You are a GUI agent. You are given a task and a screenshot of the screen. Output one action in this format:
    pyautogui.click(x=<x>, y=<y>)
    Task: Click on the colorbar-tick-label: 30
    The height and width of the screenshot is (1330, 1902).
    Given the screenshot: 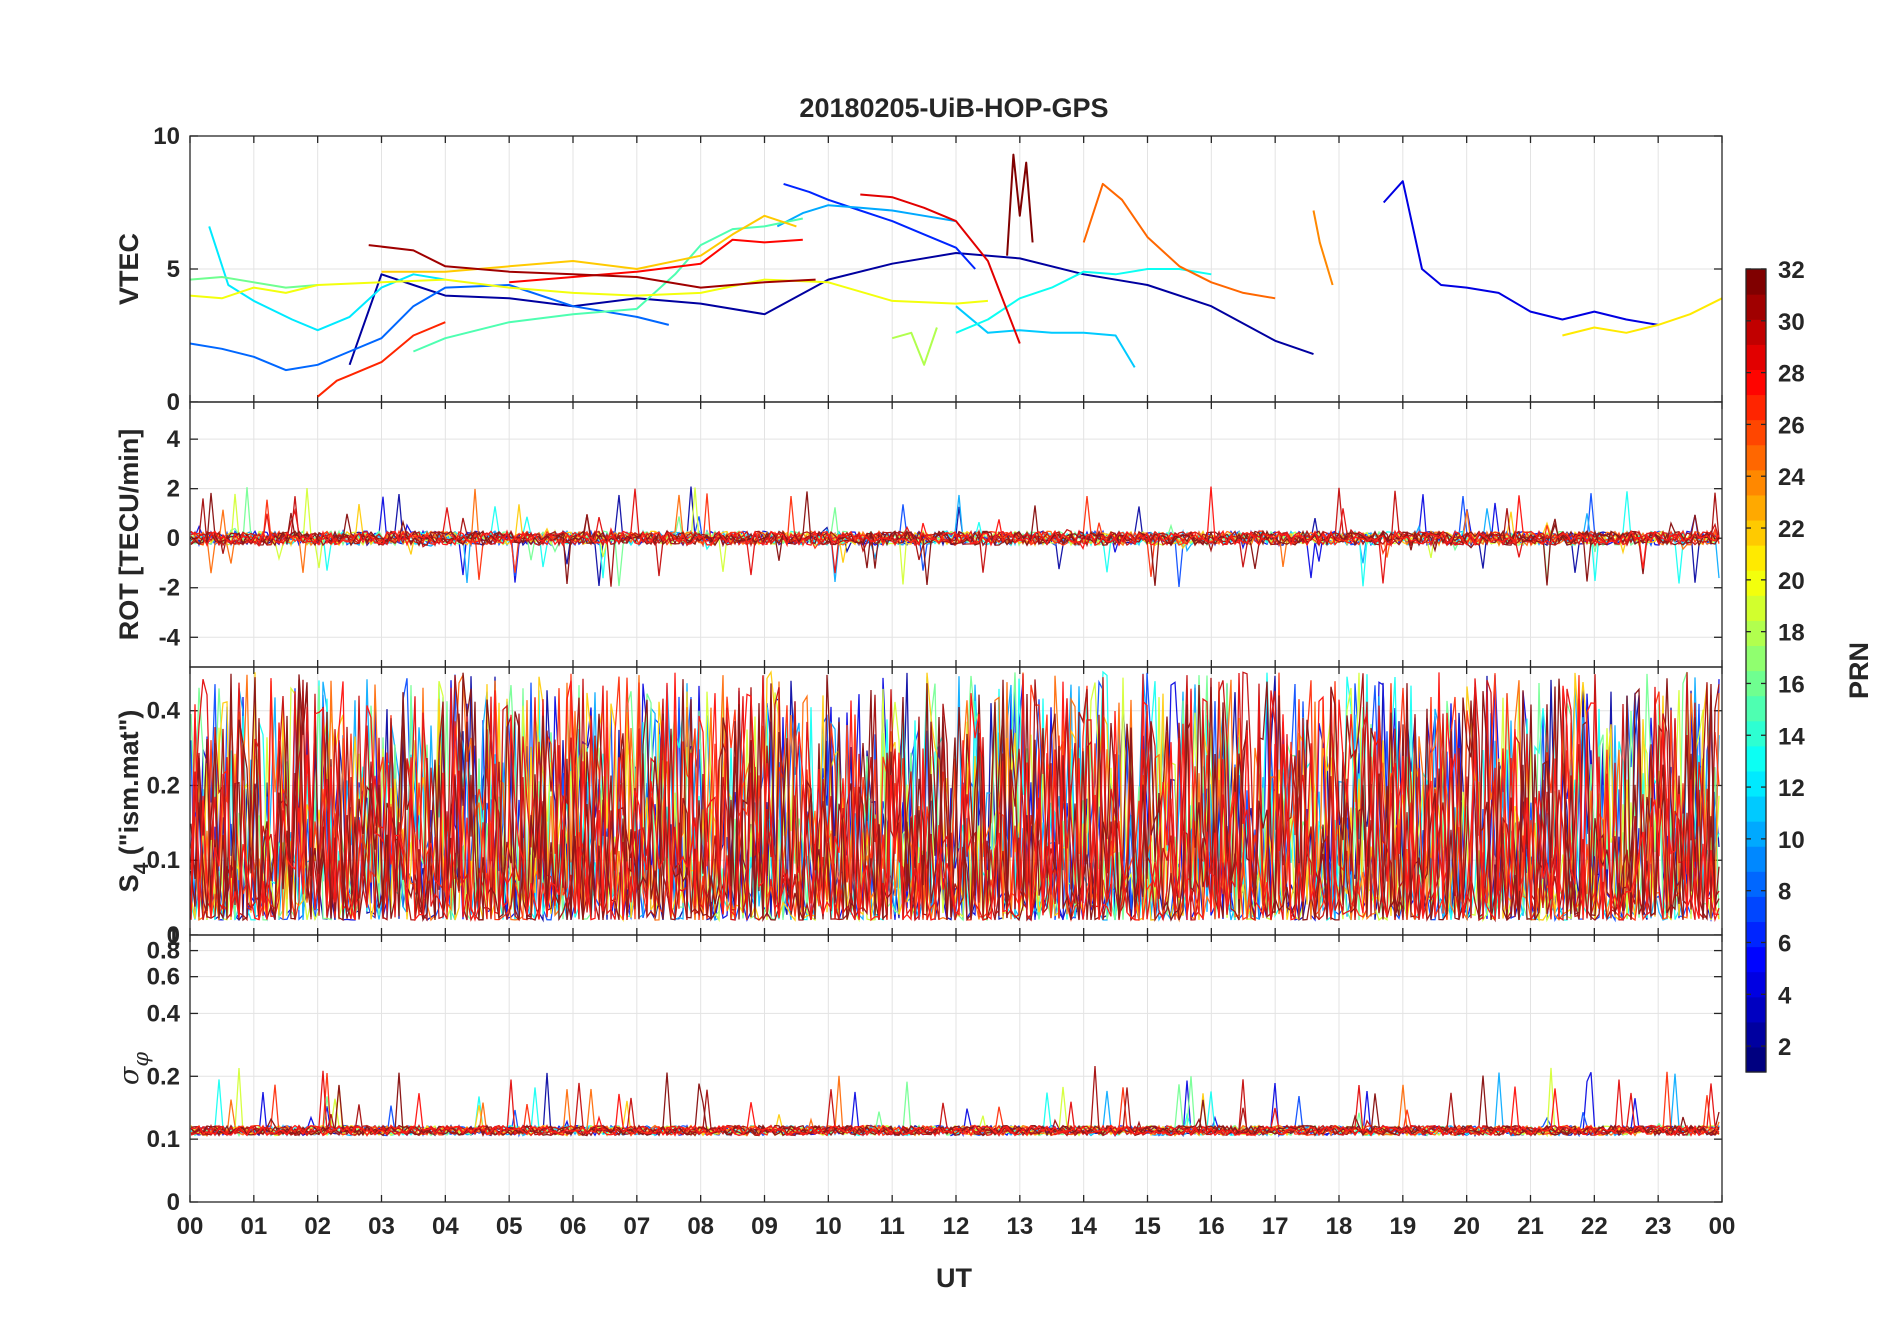 What is the action you would take?
    pyautogui.click(x=1791, y=322)
    